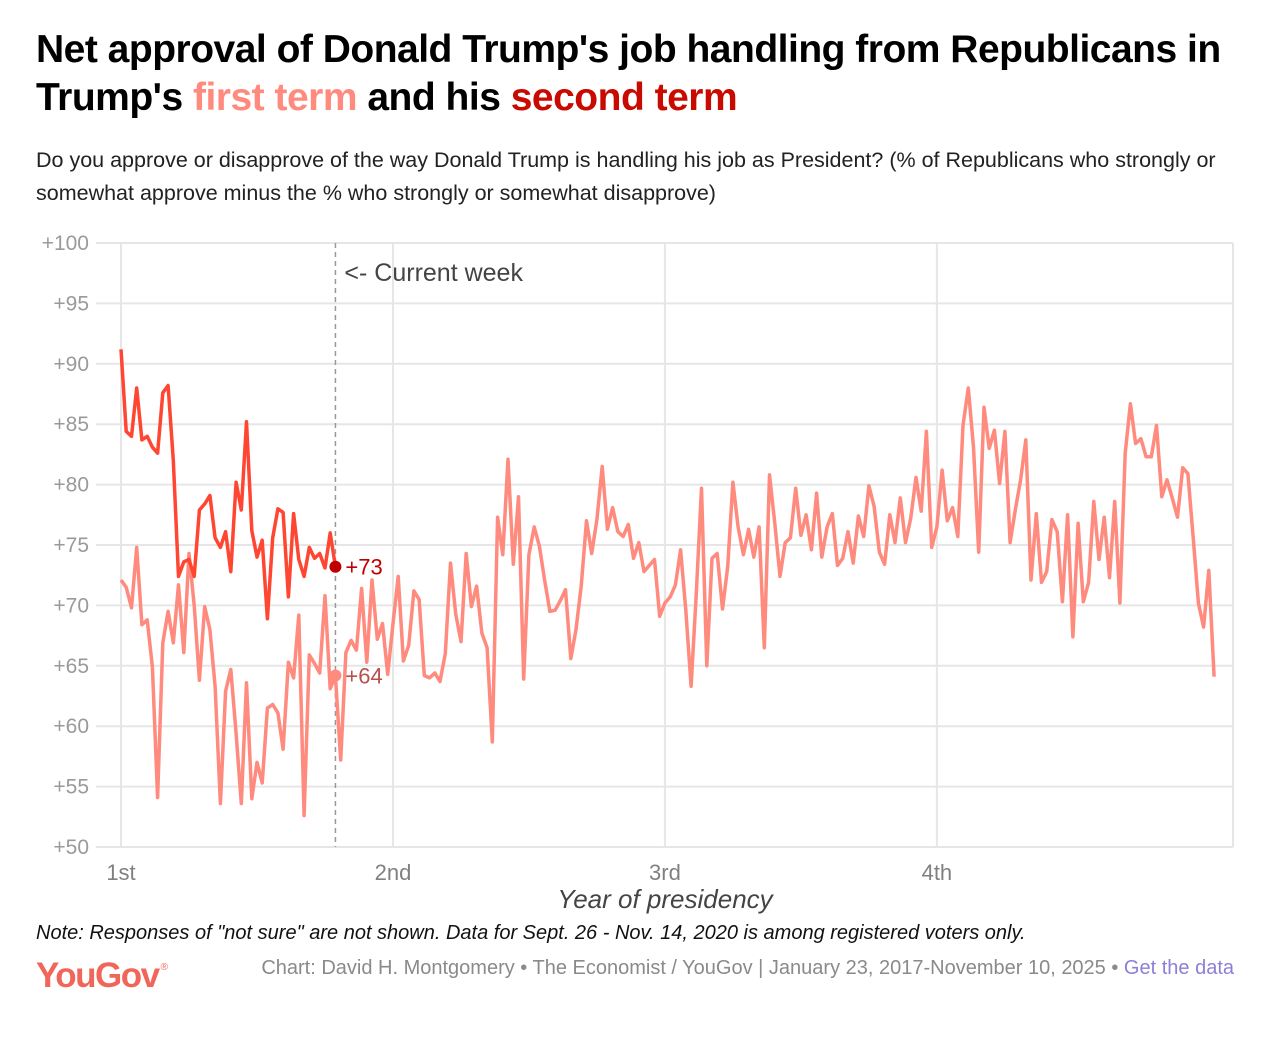 Image resolution: width=1284 pixels, height=1050 pixels. What do you see at coordinates (1178, 968) in the screenshot?
I see `get-the-data-link: Get the data` at bounding box center [1178, 968].